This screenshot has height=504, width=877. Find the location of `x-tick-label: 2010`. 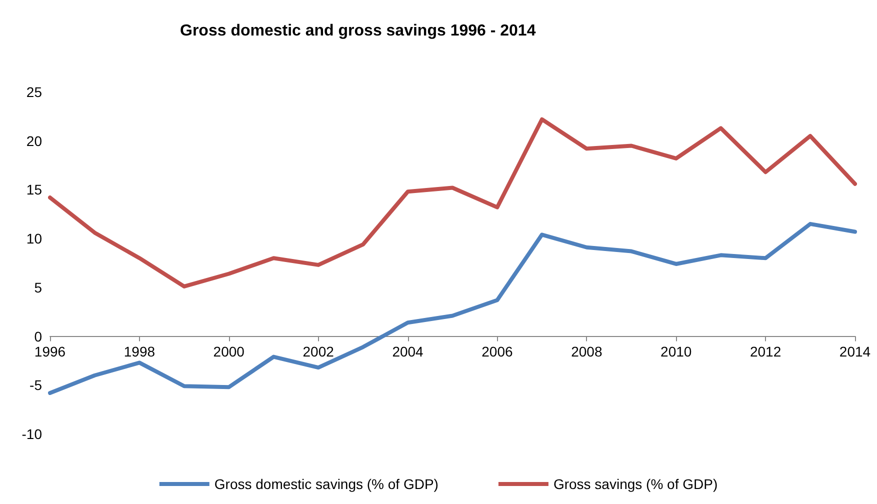

x-tick-label: 2010 is located at coordinates (676, 351).